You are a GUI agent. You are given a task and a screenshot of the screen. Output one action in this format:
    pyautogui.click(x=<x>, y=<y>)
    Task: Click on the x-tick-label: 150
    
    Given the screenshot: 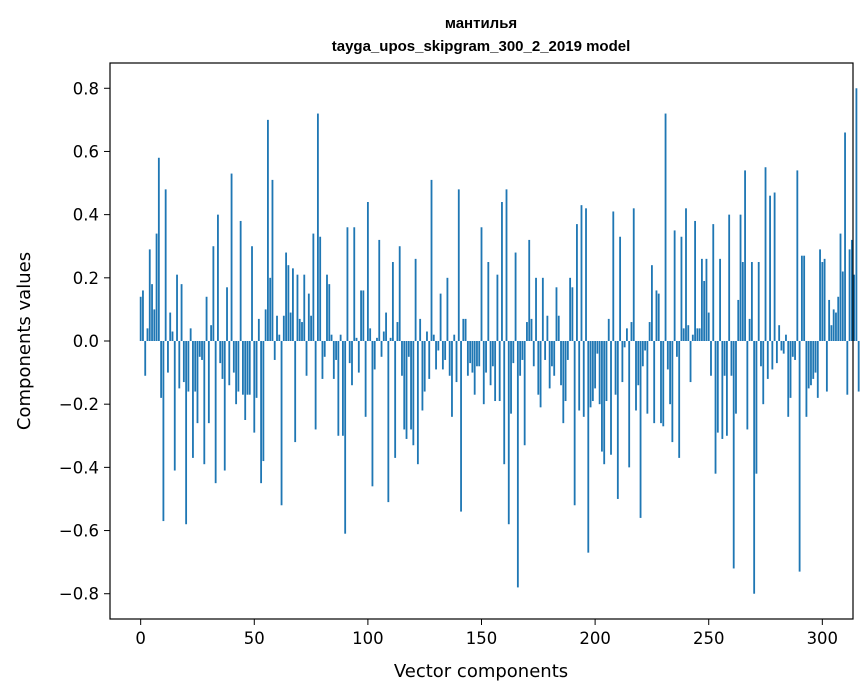 What is the action you would take?
    pyautogui.click(x=482, y=638)
    